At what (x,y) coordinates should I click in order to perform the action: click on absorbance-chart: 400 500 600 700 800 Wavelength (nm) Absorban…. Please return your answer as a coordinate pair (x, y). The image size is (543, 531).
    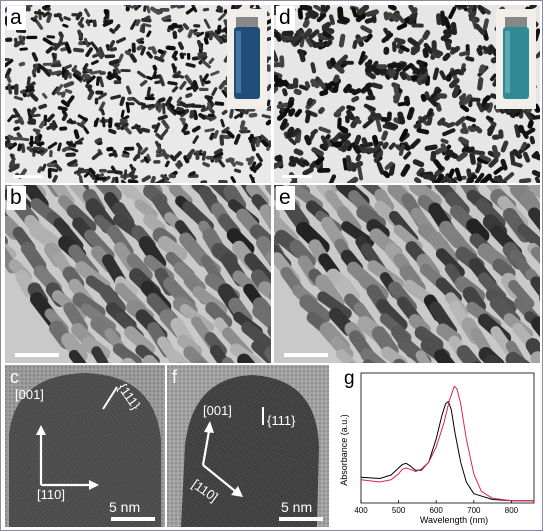
    Looking at the image, I should click on (437, 448).